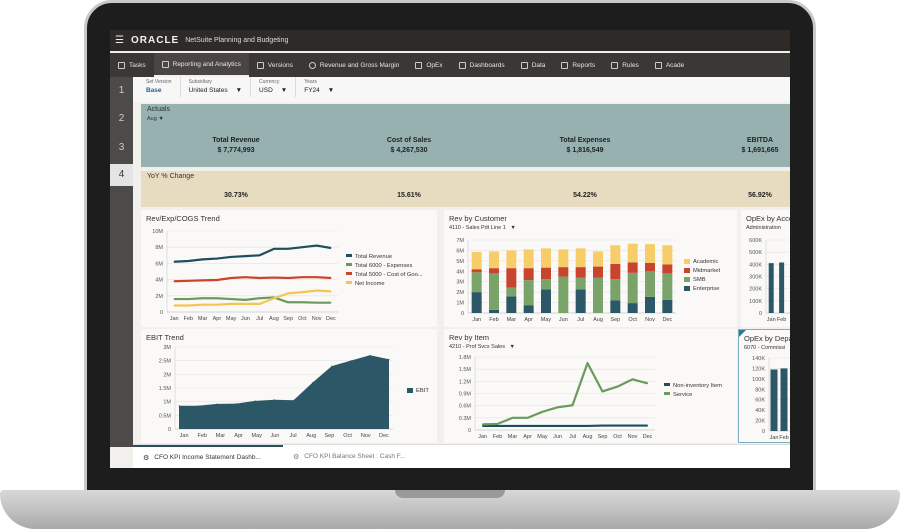 This screenshot has width=900, height=529. What do you see at coordinates (119, 40) in the screenshot?
I see `menu-icon: ☰` at bounding box center [119, 40].